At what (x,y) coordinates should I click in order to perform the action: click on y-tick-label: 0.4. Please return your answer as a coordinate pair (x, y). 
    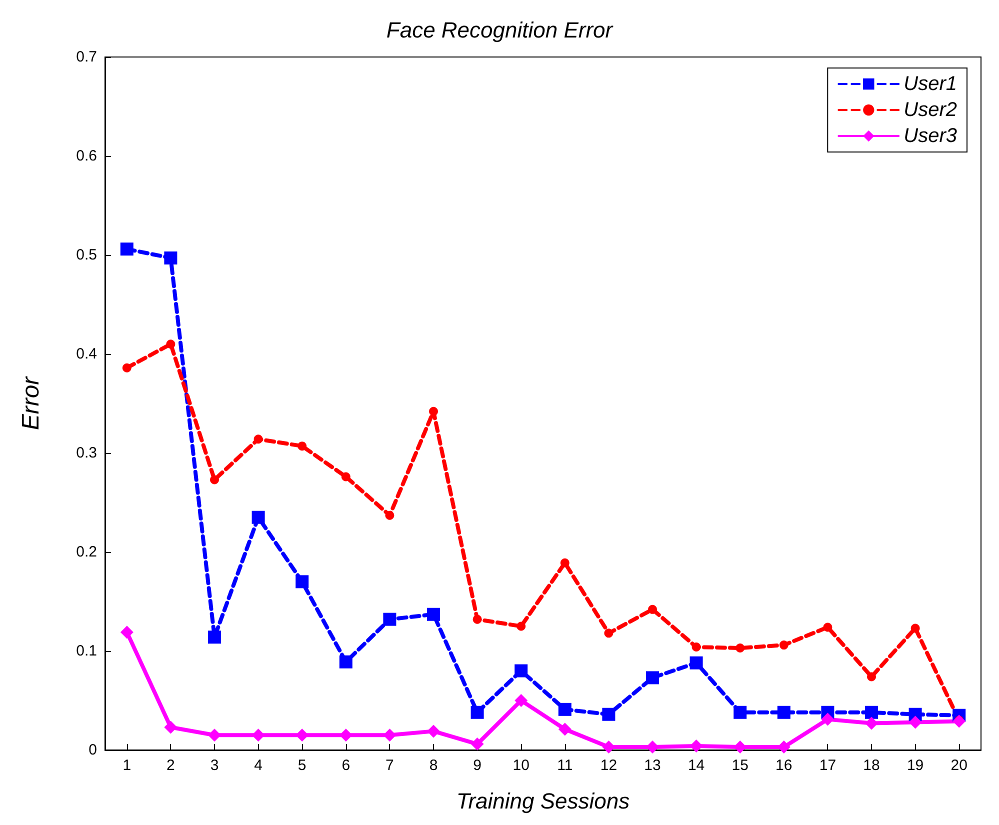
    Looking at the image, I should click on (86, 354).